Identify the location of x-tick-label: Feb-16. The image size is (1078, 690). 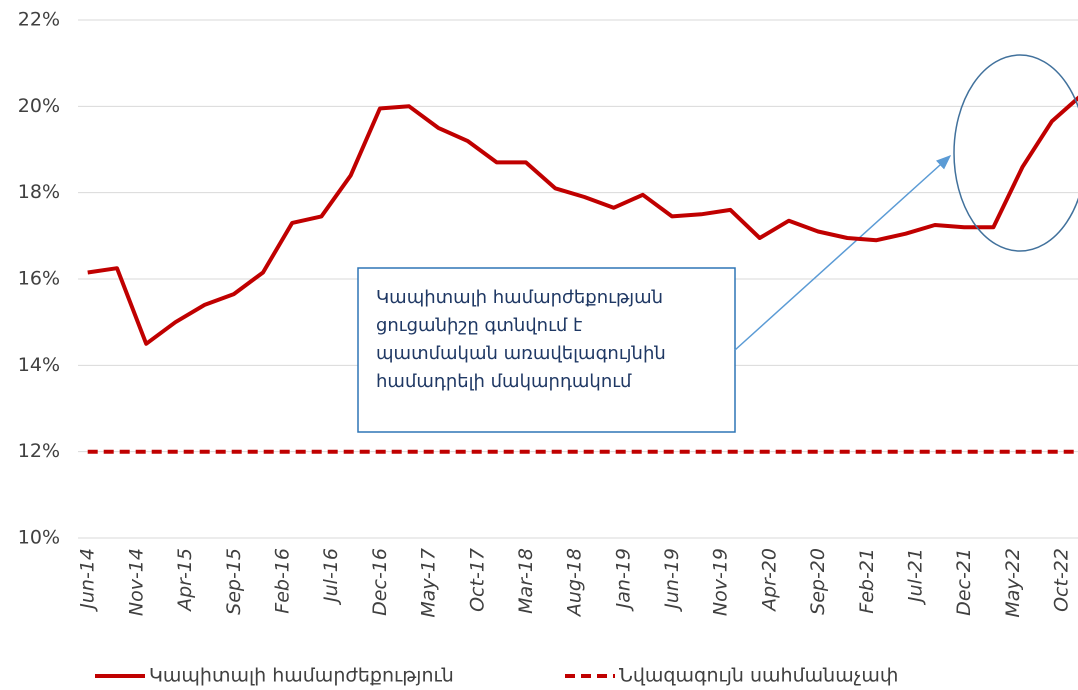
(282, 581).